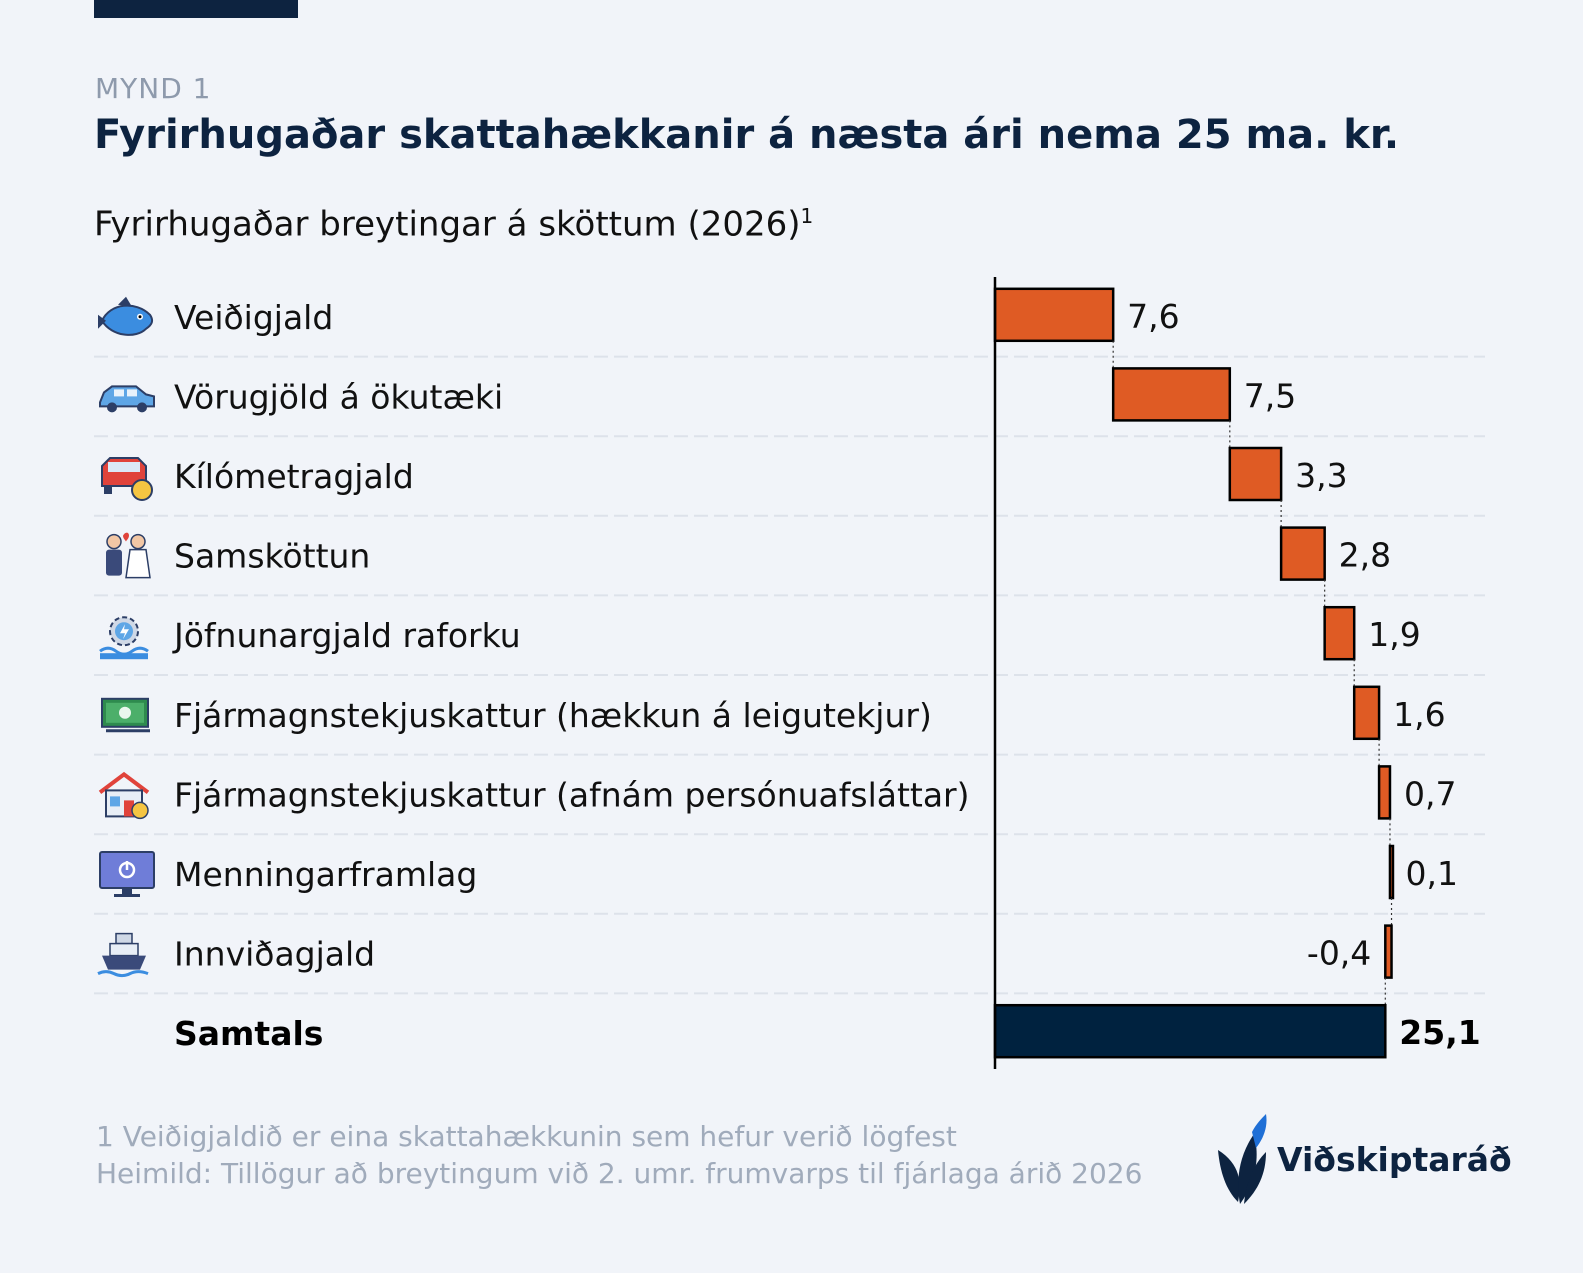  What do you see at coordinates (1439, 1032) in the screenshot?
I see `total-data-label: 25,1` at bounding box center [1439, 1032].